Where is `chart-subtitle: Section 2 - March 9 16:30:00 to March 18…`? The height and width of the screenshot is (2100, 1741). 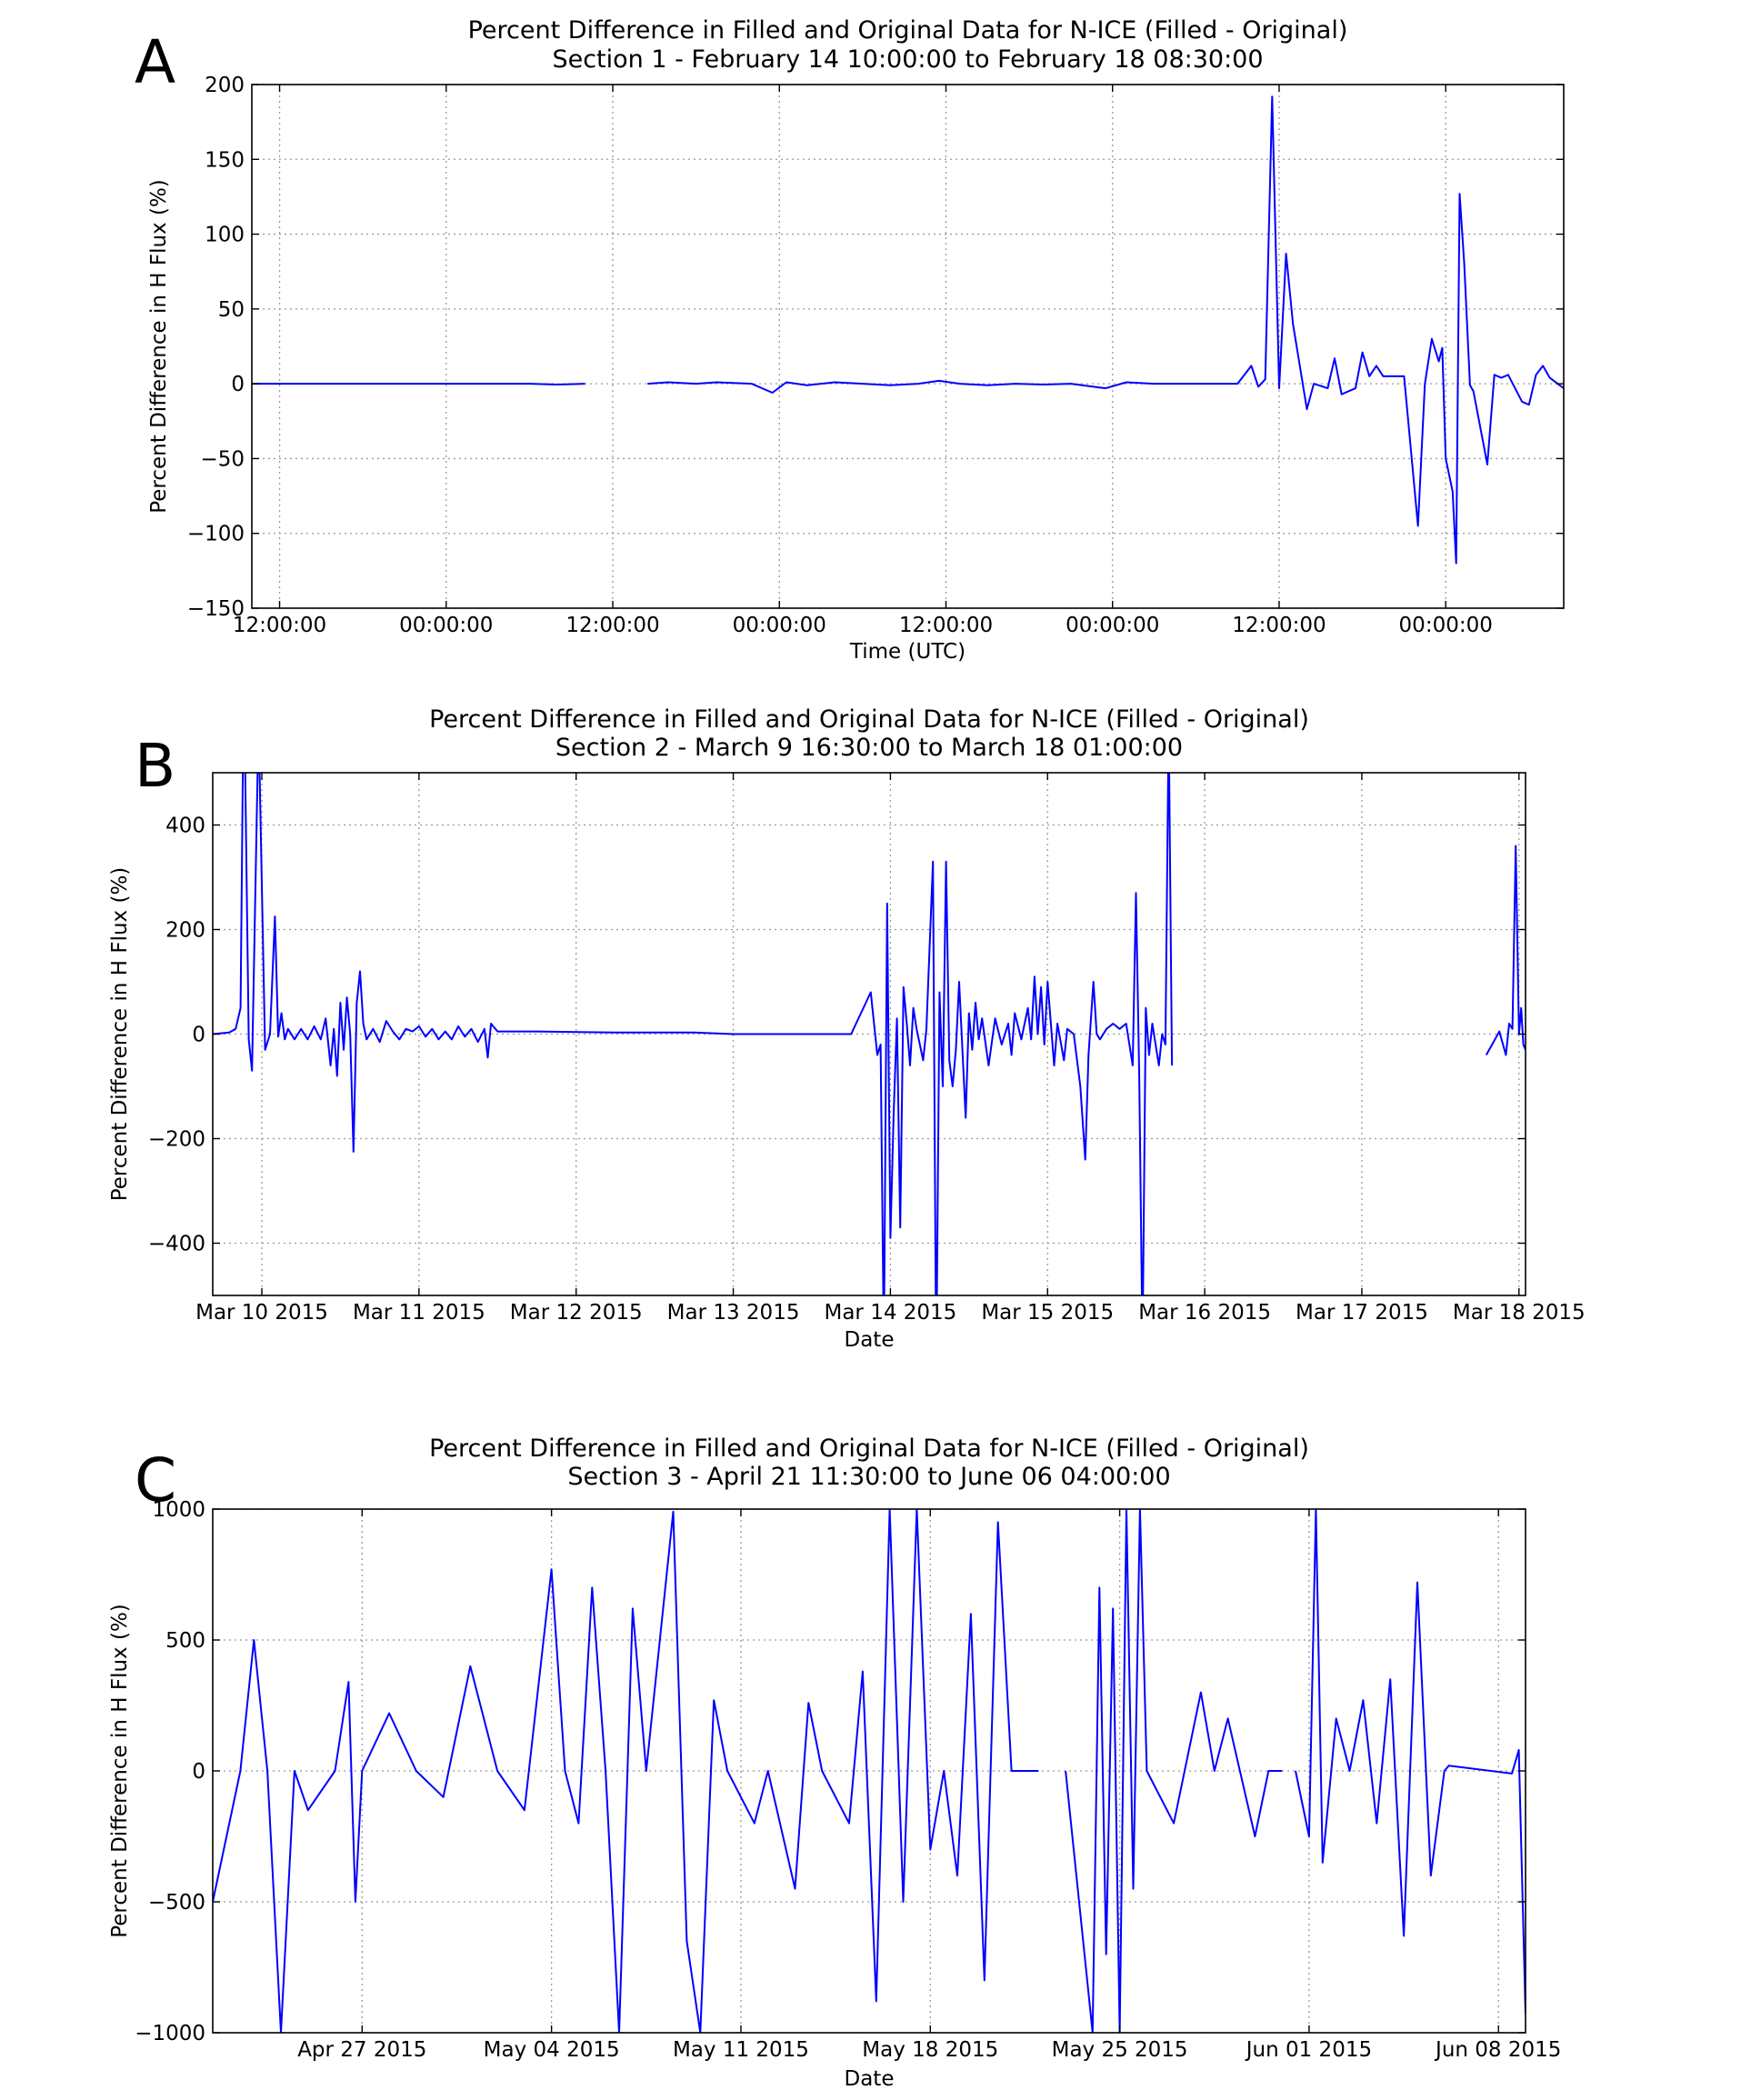 chart-subtitle: Section 2 - March 9 16:30:00 to March 18… is located at coordinates (869, 748).